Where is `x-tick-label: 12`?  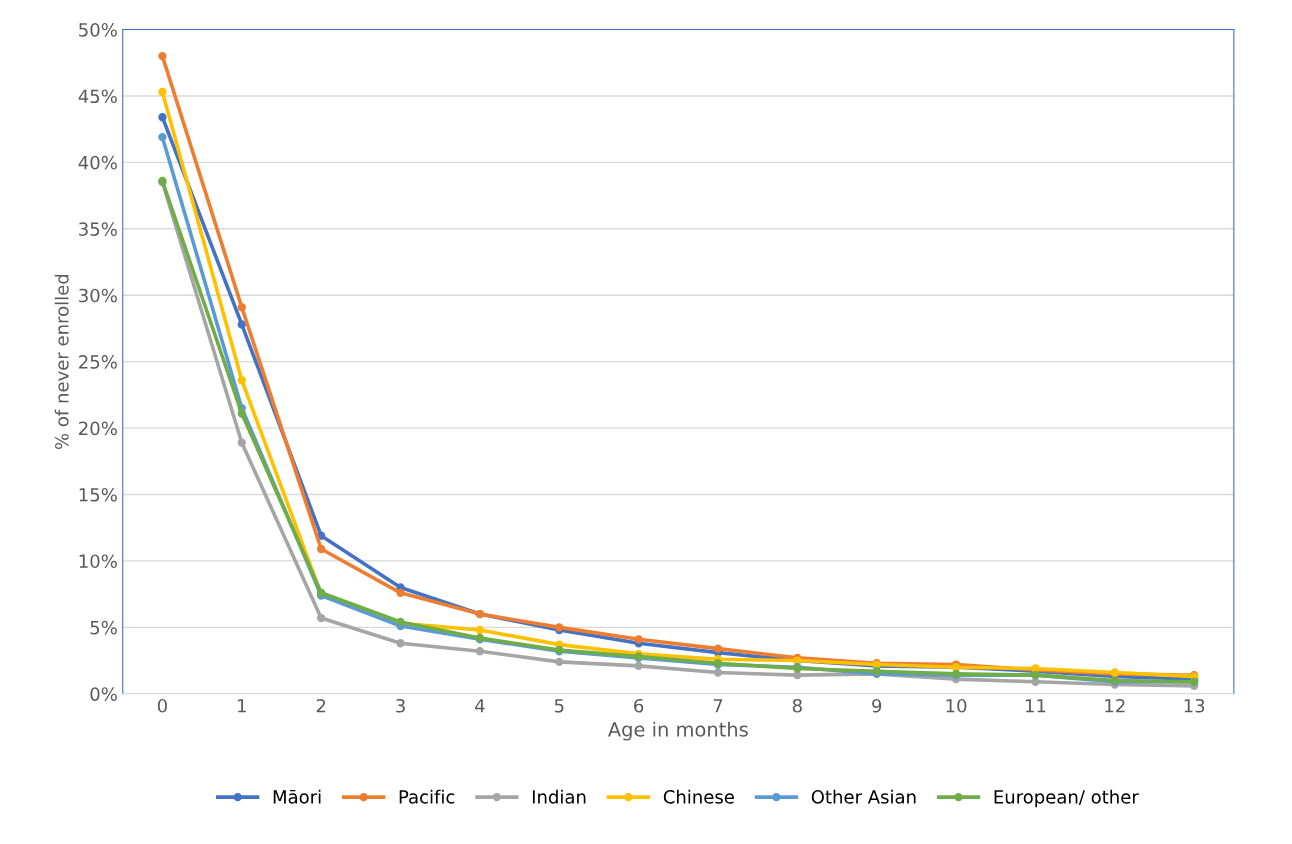
x-tick-label: 12 is located at coordinates (1115, 705).